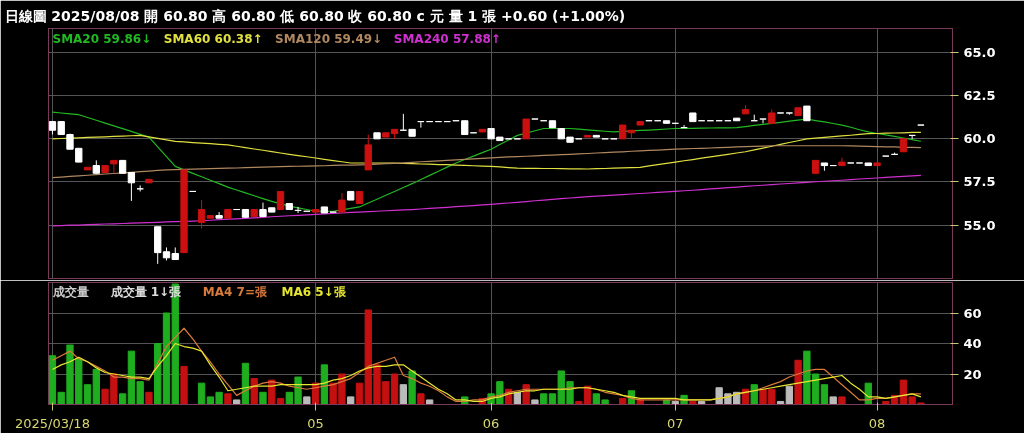 The height and width of the screenshot is (433, 1024). I want to click on y-tick-label: 55.0, so click(979, 225).